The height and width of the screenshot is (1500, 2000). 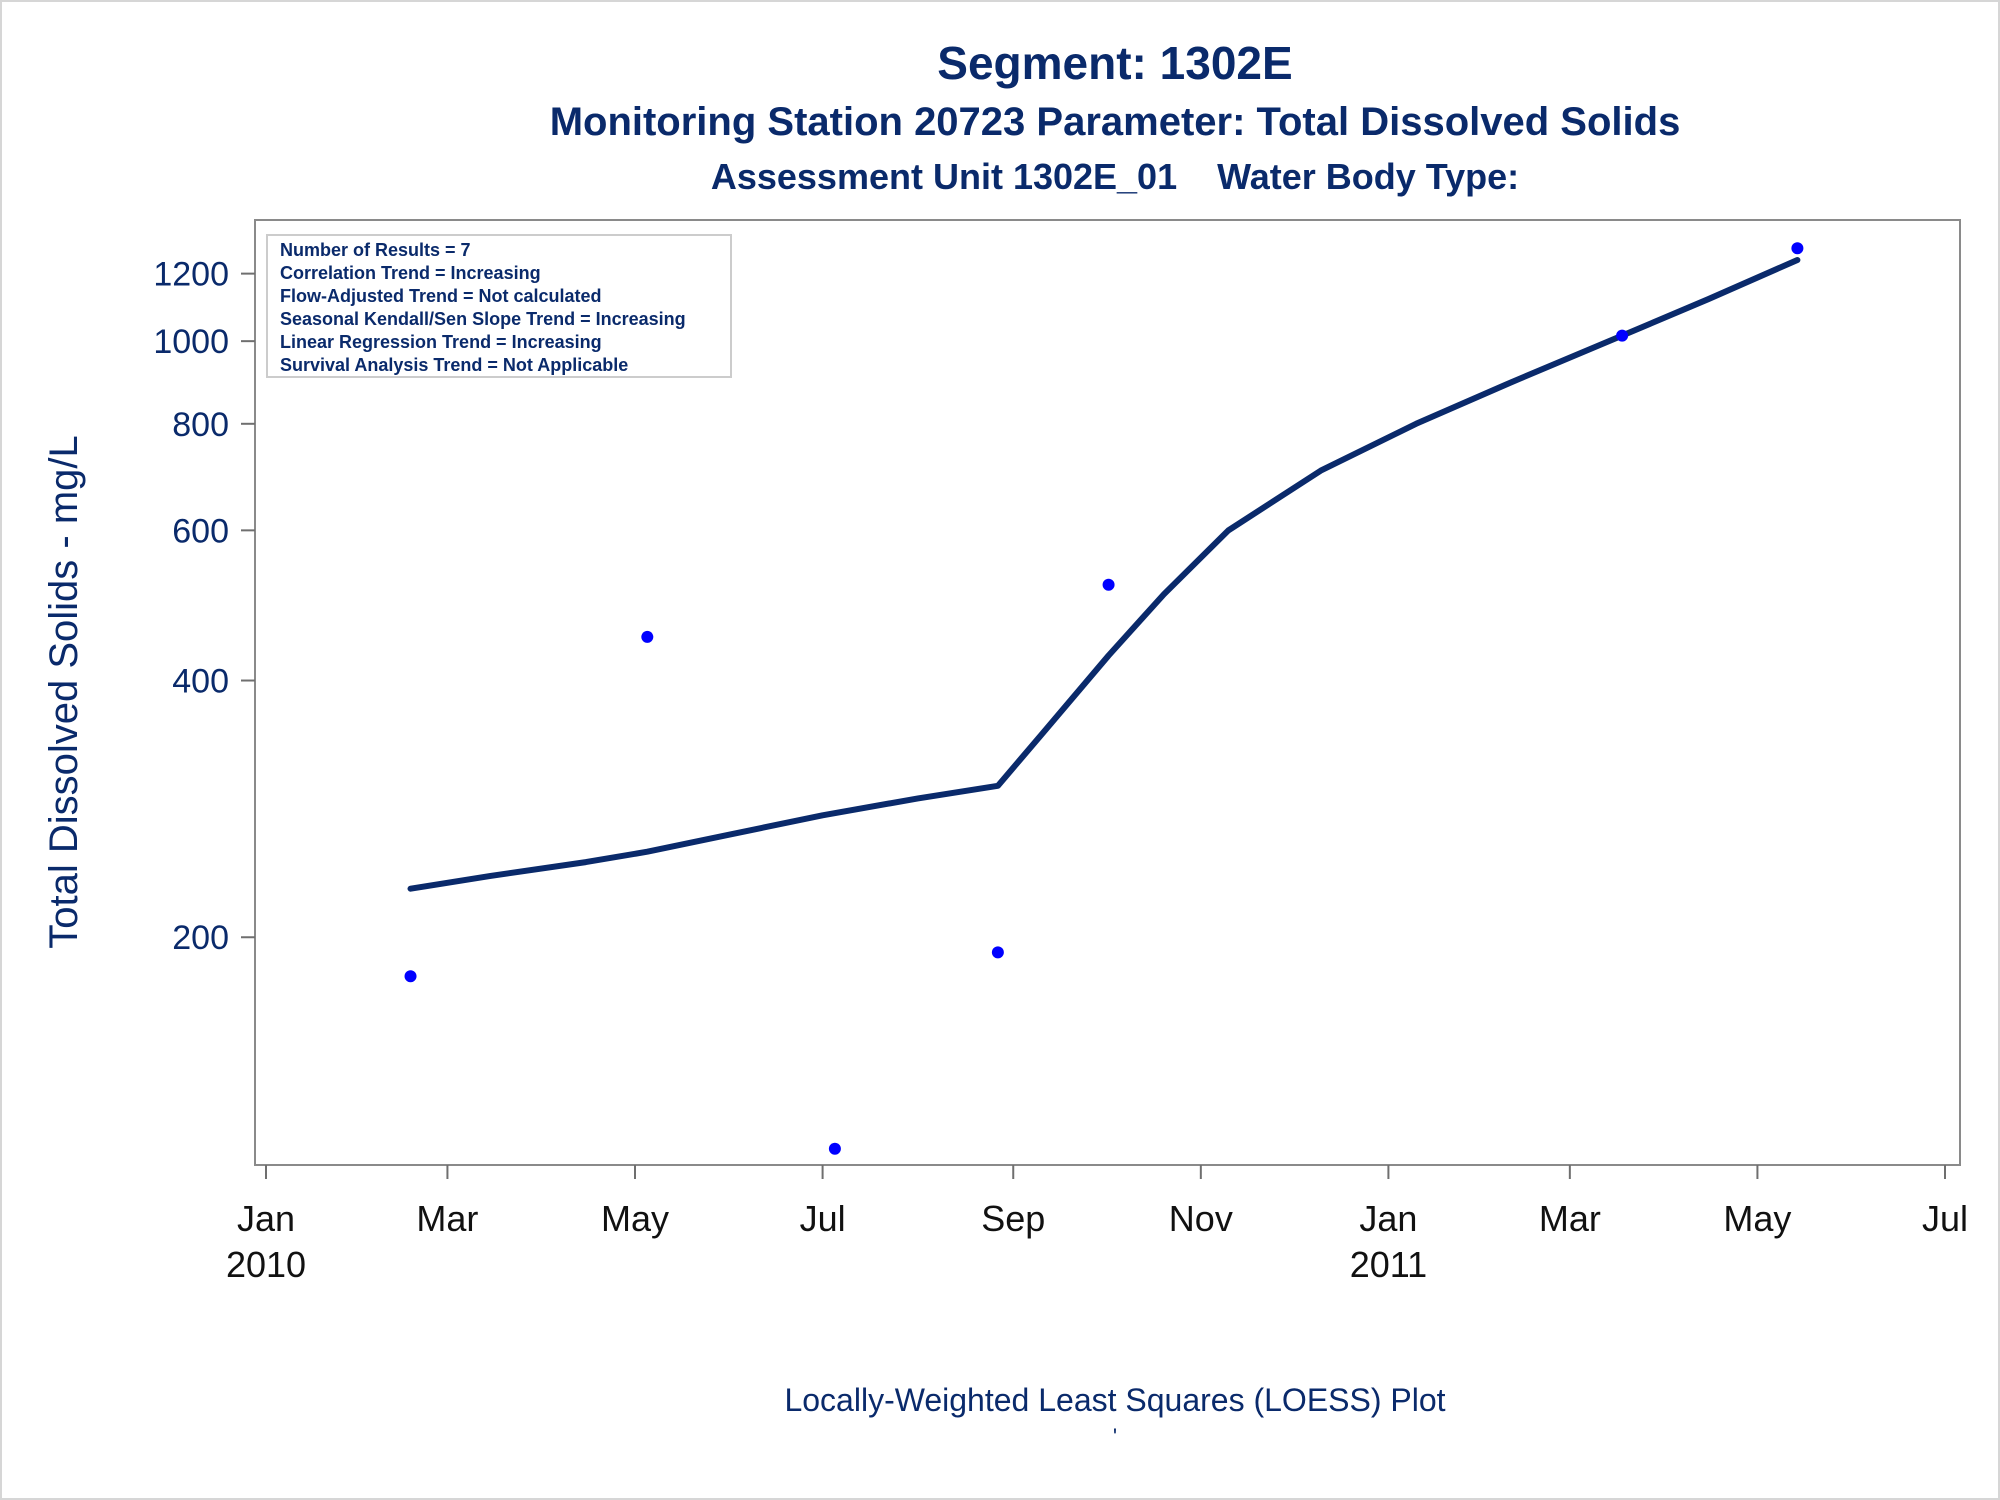 I want to click on y-tick-label: 1200, so click(x=191, y=275).